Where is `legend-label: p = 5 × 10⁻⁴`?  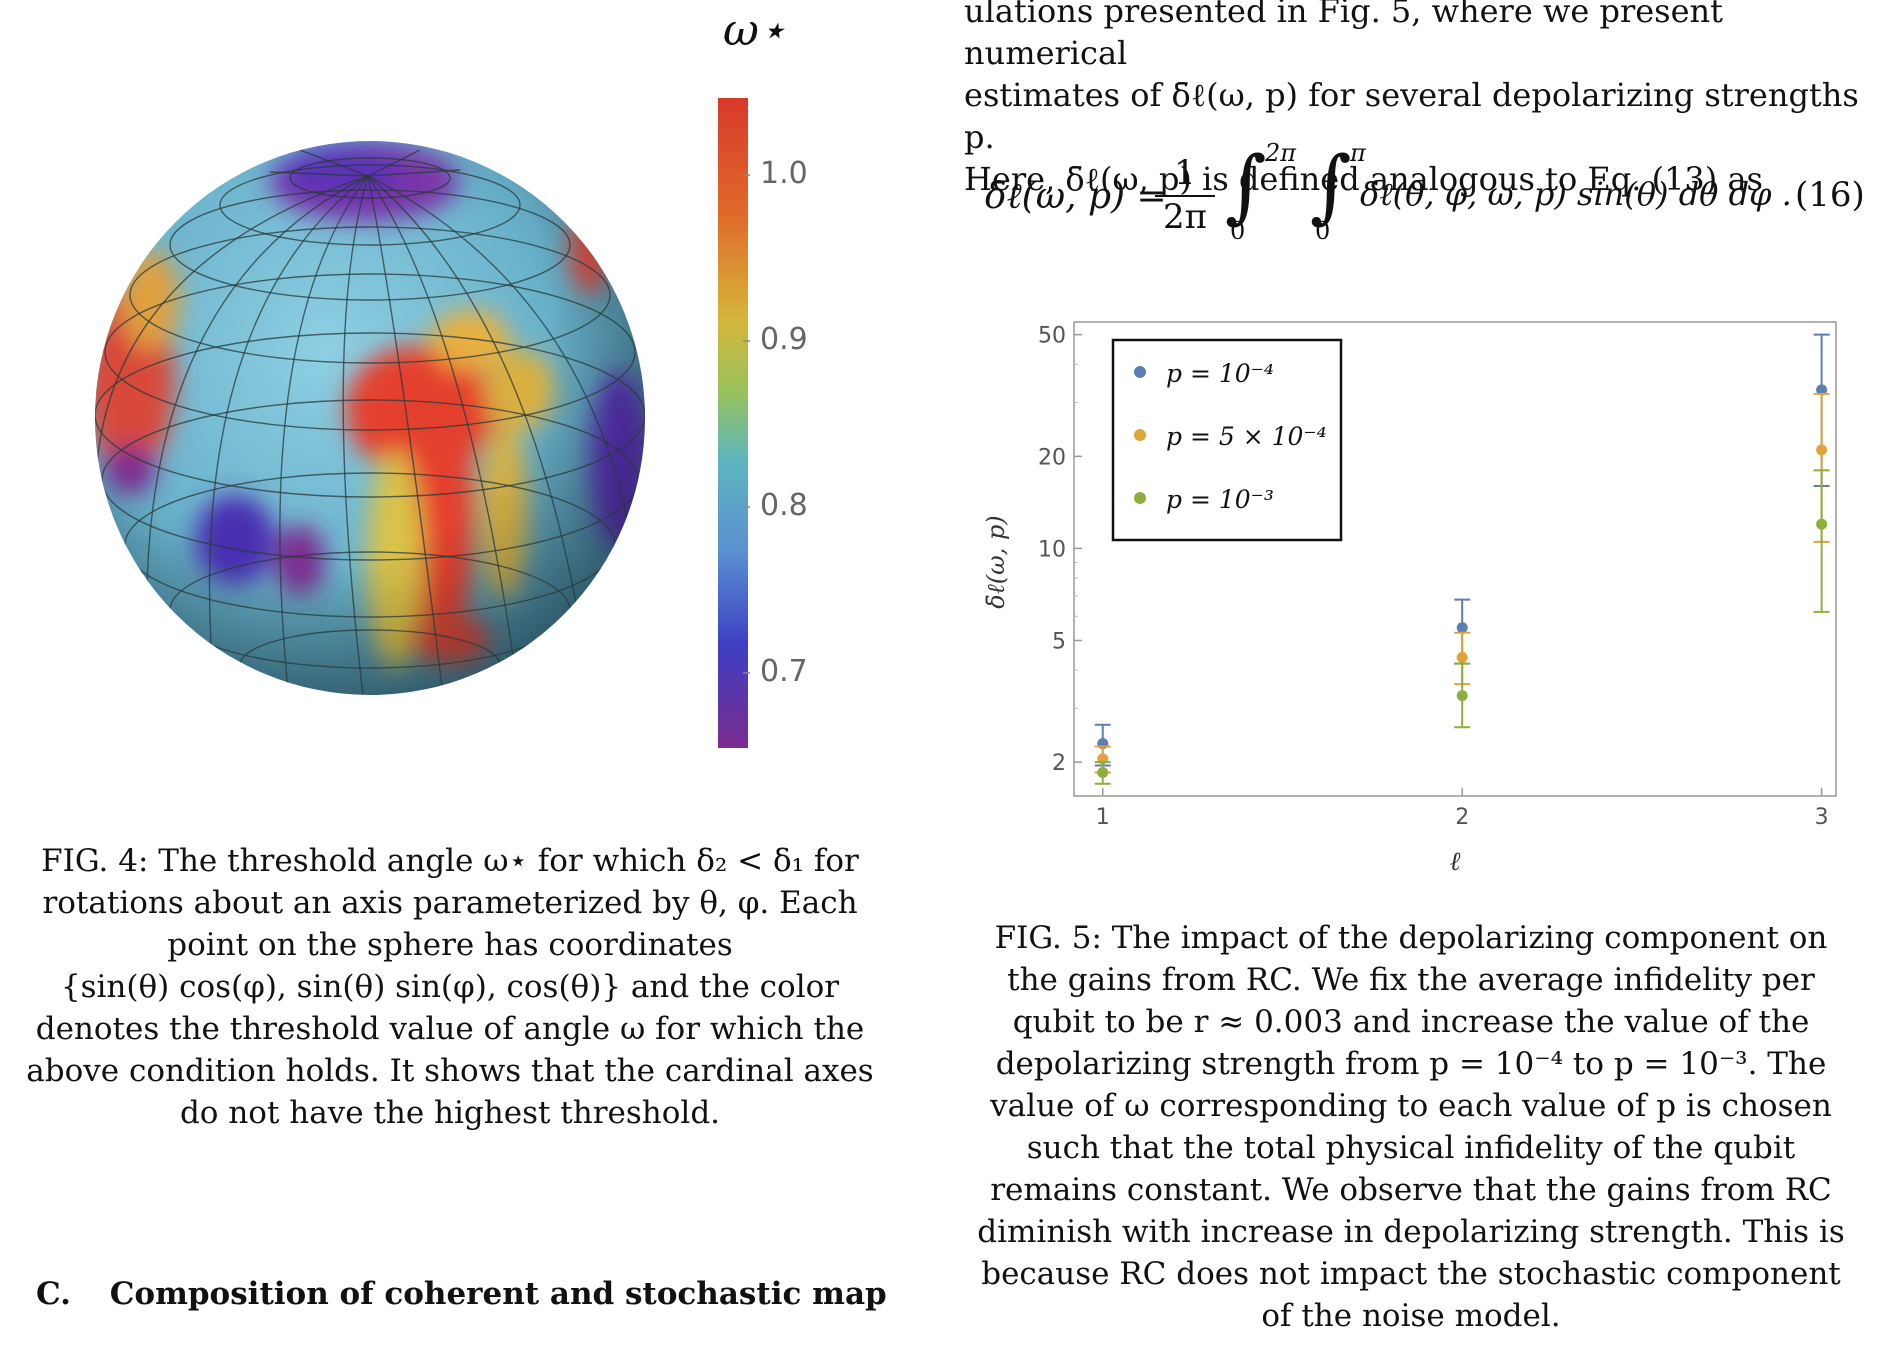 legend-label: p = 5 × 10⁻⁴ is located at coordinates (1246, 436).